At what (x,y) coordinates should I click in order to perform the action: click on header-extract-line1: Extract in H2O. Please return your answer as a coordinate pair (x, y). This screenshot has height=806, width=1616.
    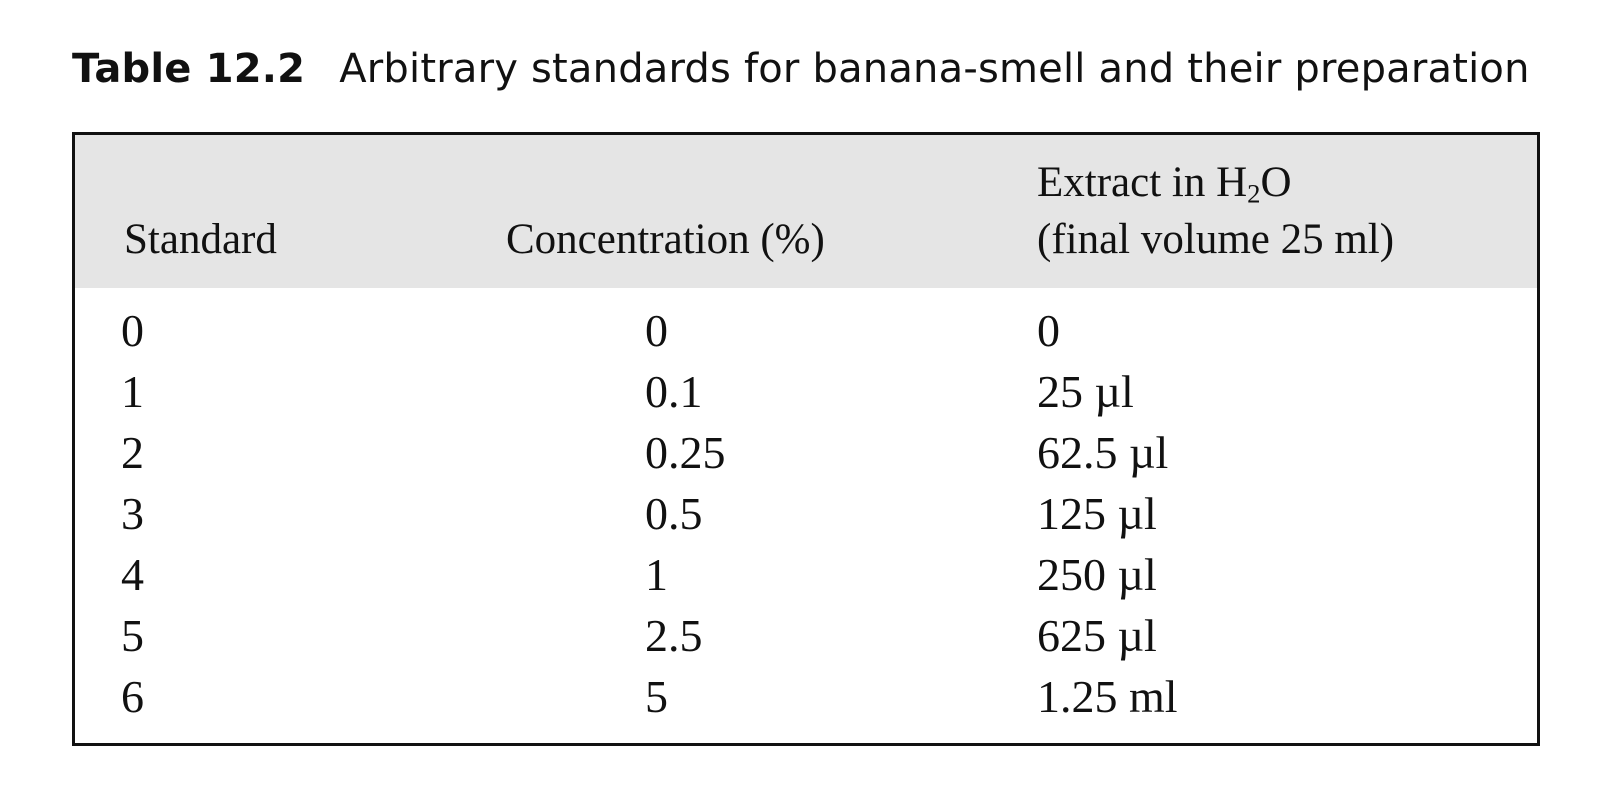
    Looking at the image, I should click on (1215, 182).